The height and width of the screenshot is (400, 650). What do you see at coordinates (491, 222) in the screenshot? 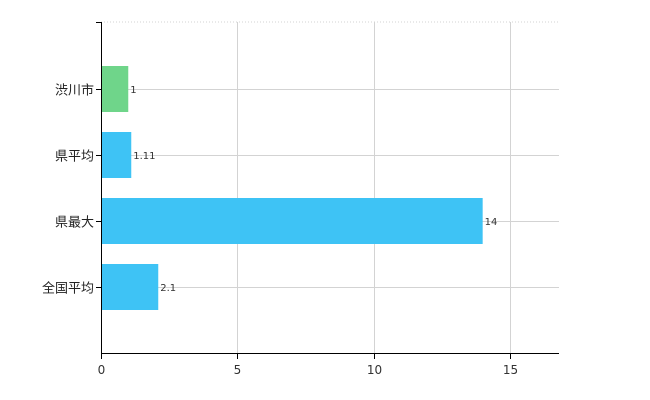
I see `data-label-3: 14` at bounding box center [491, 222].